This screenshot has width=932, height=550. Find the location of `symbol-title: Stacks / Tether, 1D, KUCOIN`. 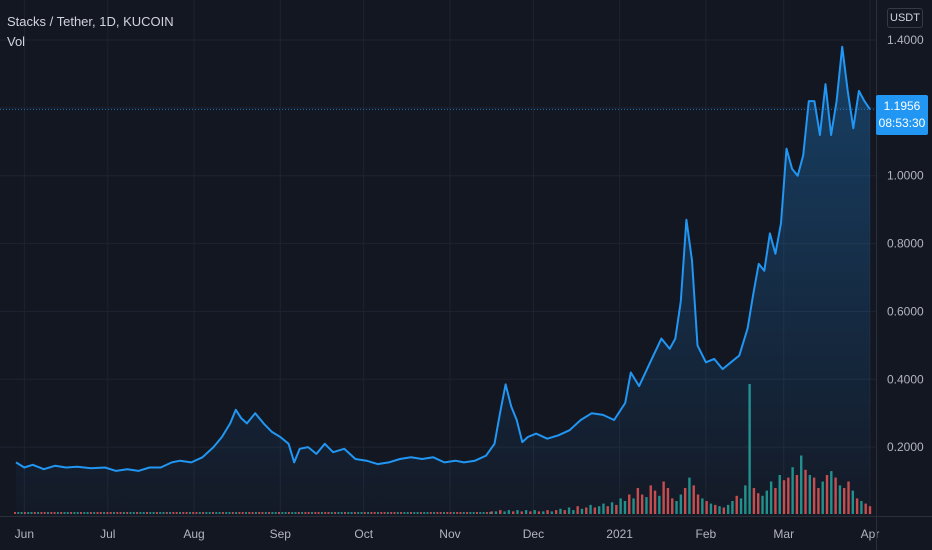

symbol-title: Stacks / Tether, 1D, KUCOIN is located at coordinates (90, 21).